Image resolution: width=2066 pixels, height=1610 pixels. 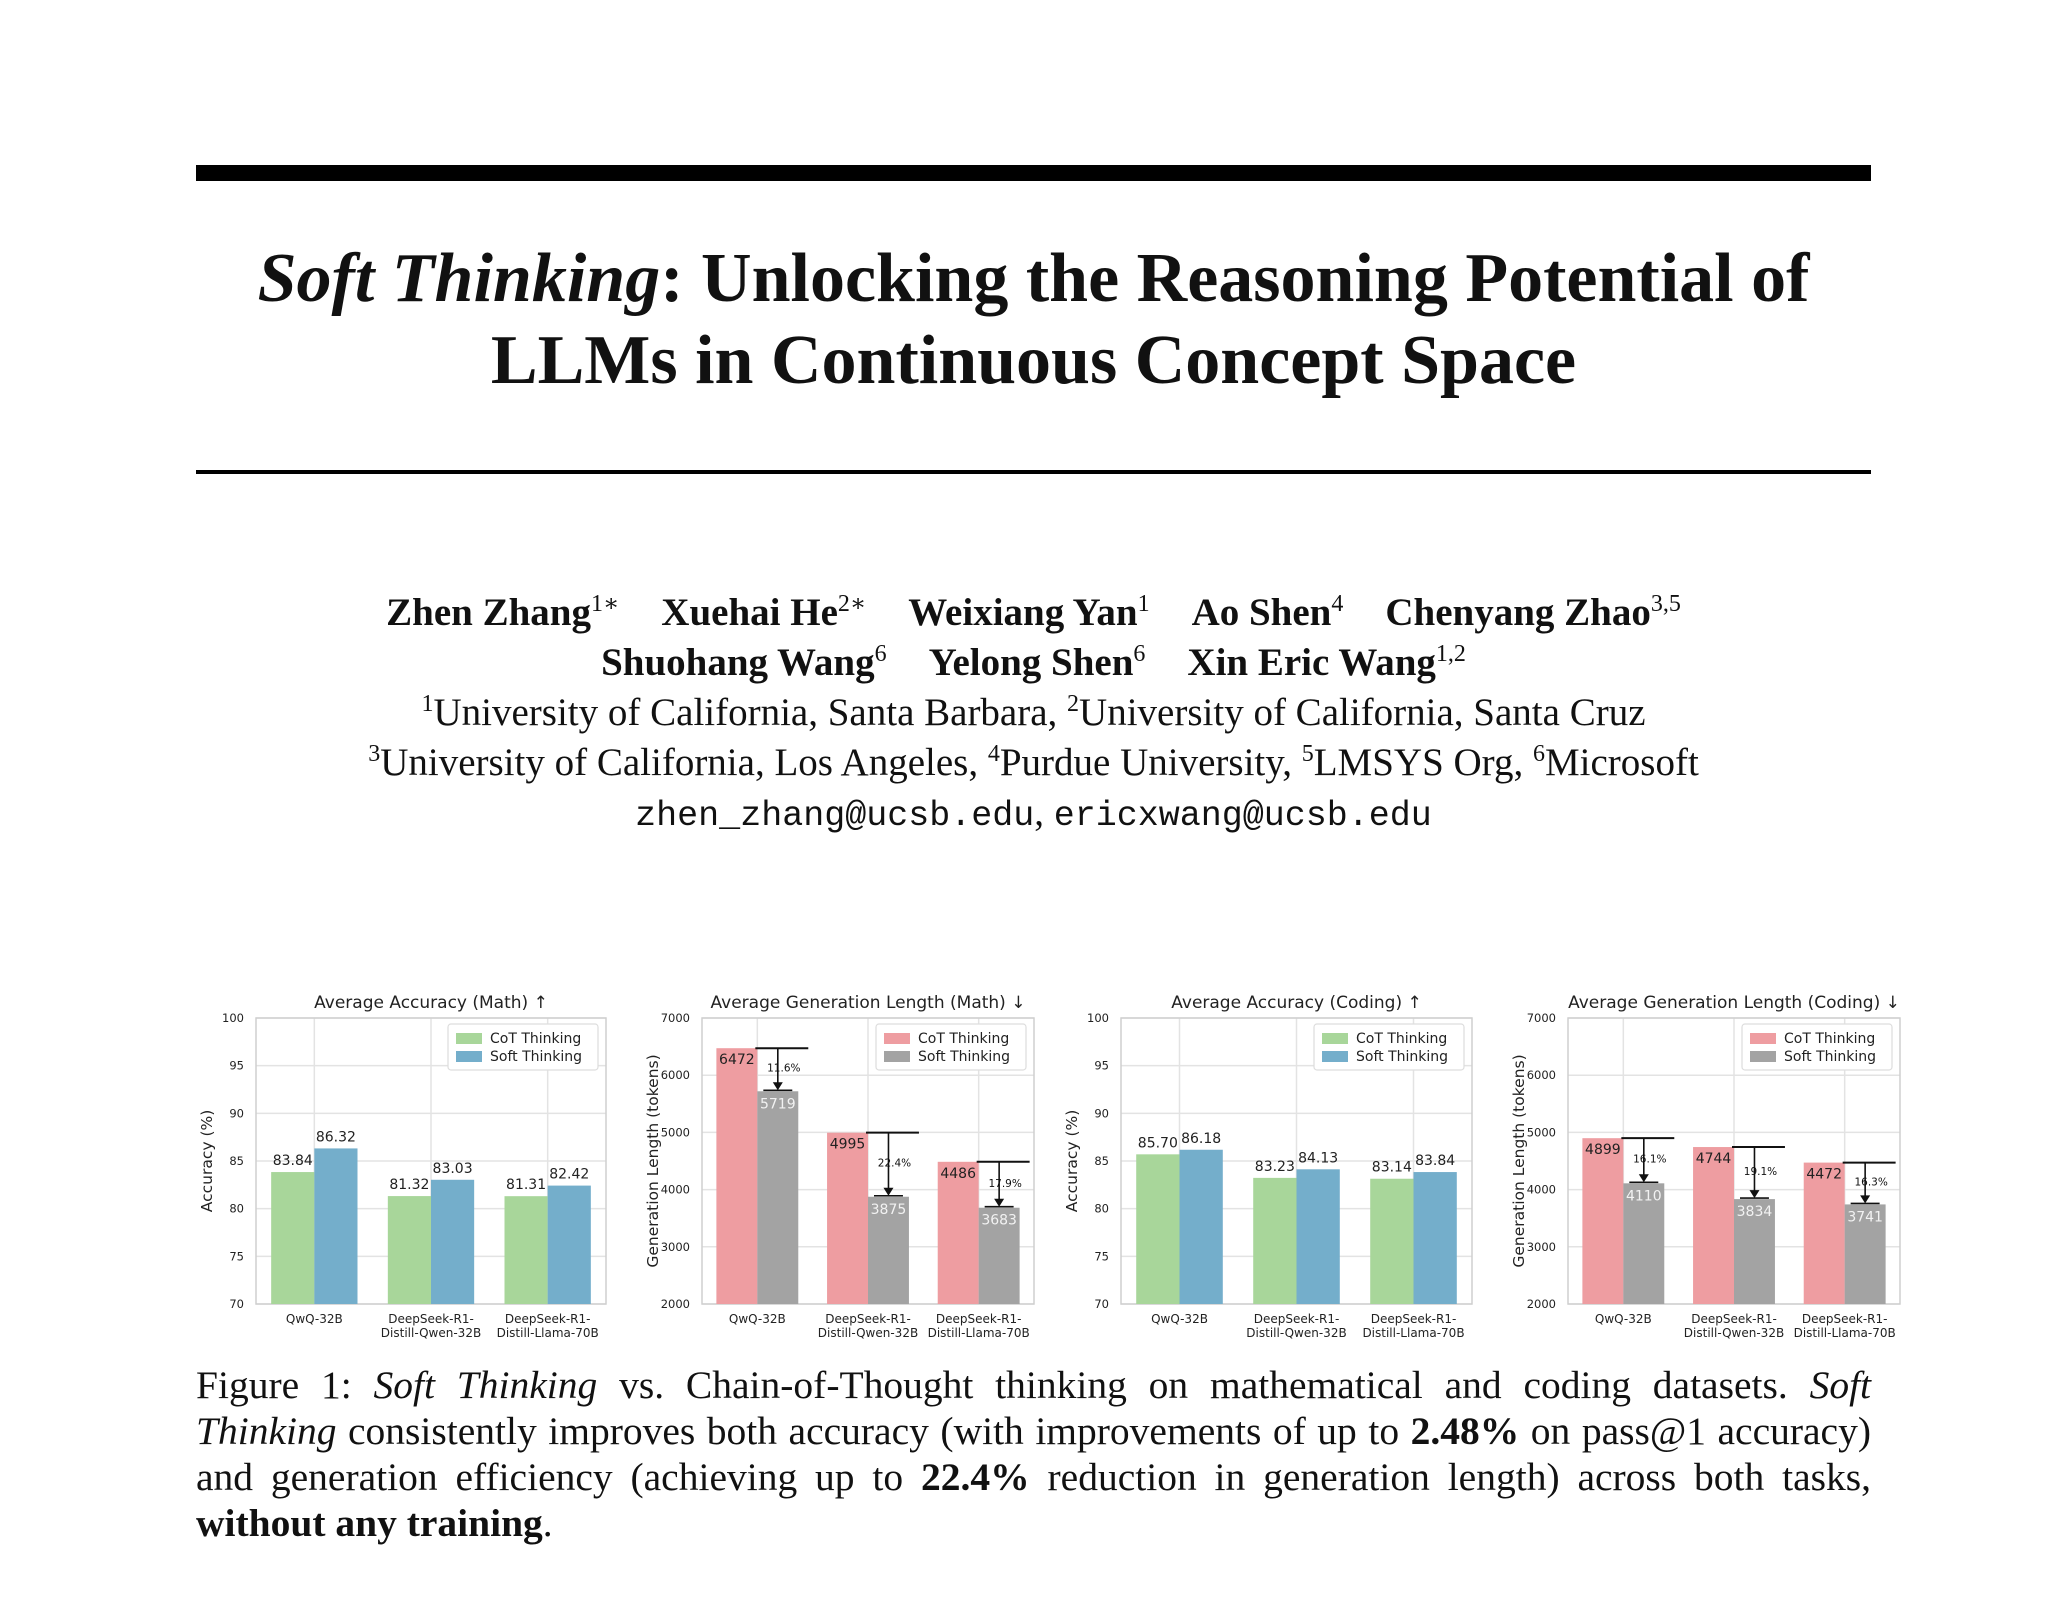 What do you see at coordinates (1150, 762) in the screenshot?
I see `affiliation-text: Purdue University,` at bounding box center [1150, 762].